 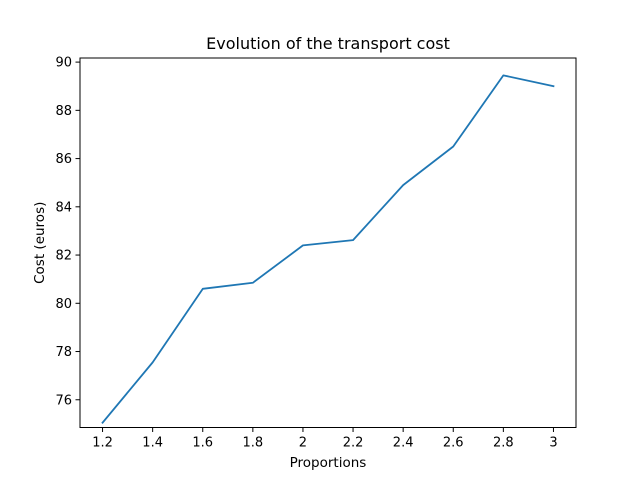 I want to click on x-tick-label: 1.2, so click(x=102, y=443).